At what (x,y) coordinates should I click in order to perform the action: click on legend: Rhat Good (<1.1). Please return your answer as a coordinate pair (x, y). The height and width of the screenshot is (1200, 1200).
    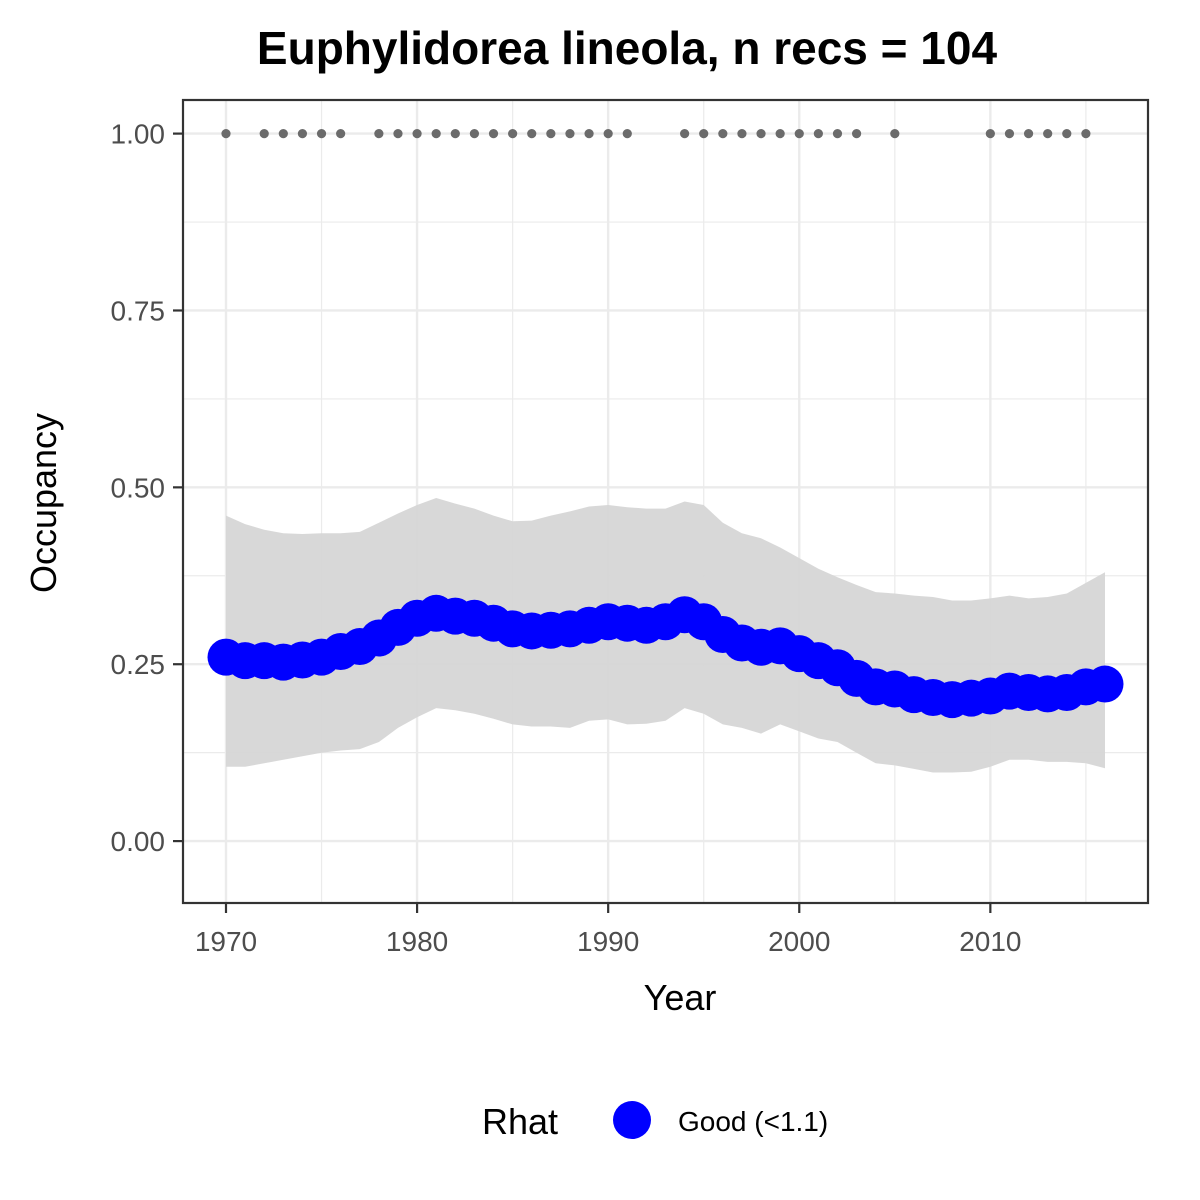
    Looking at the image, I should click on (655, 1121).